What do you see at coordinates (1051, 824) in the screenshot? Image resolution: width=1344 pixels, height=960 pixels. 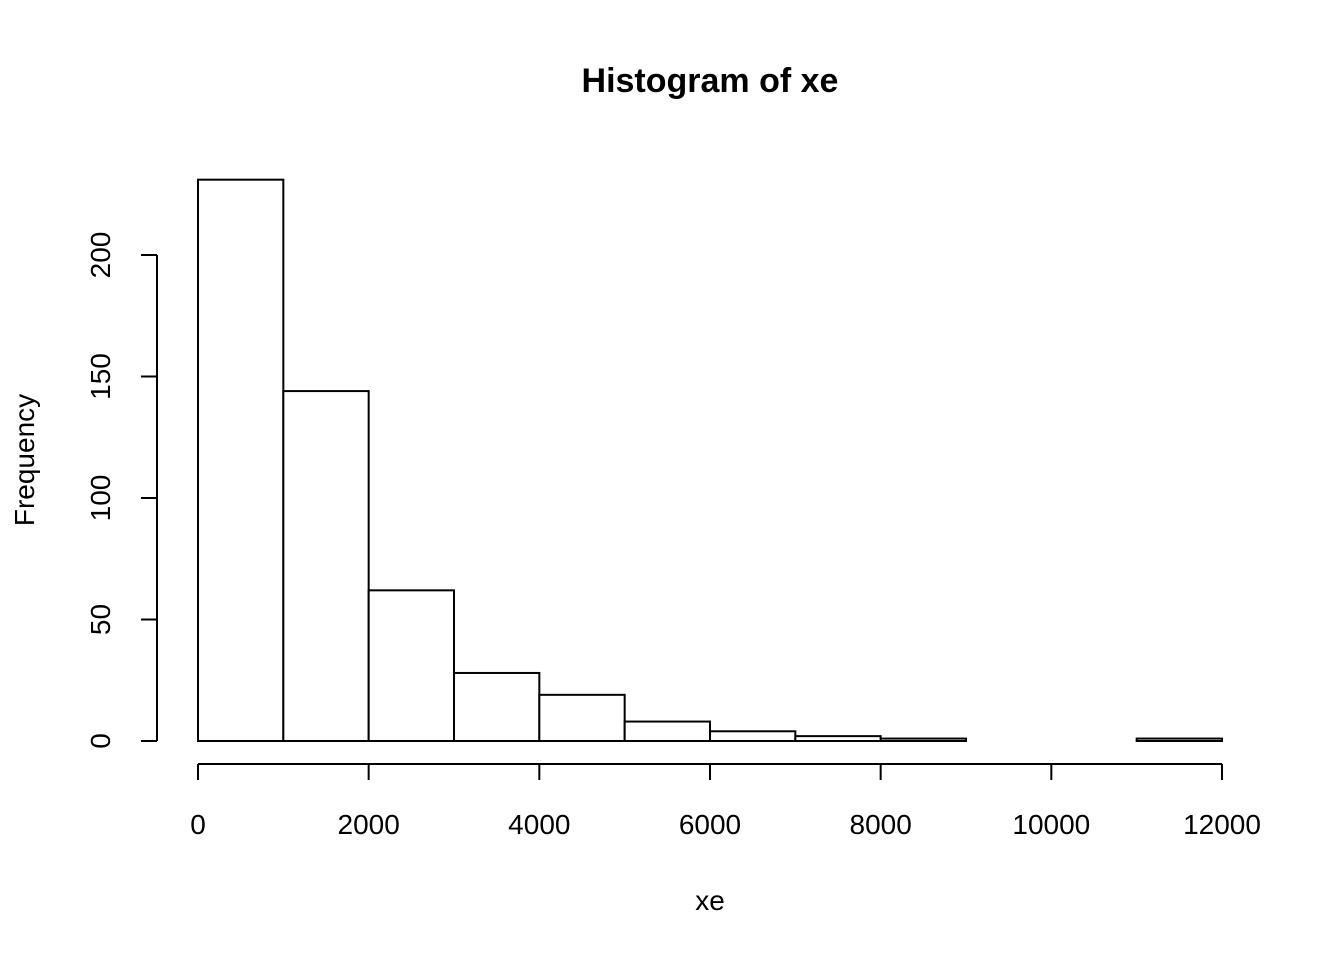 I see `x-tick-label: 10000` at bounding box center [1051, 824].